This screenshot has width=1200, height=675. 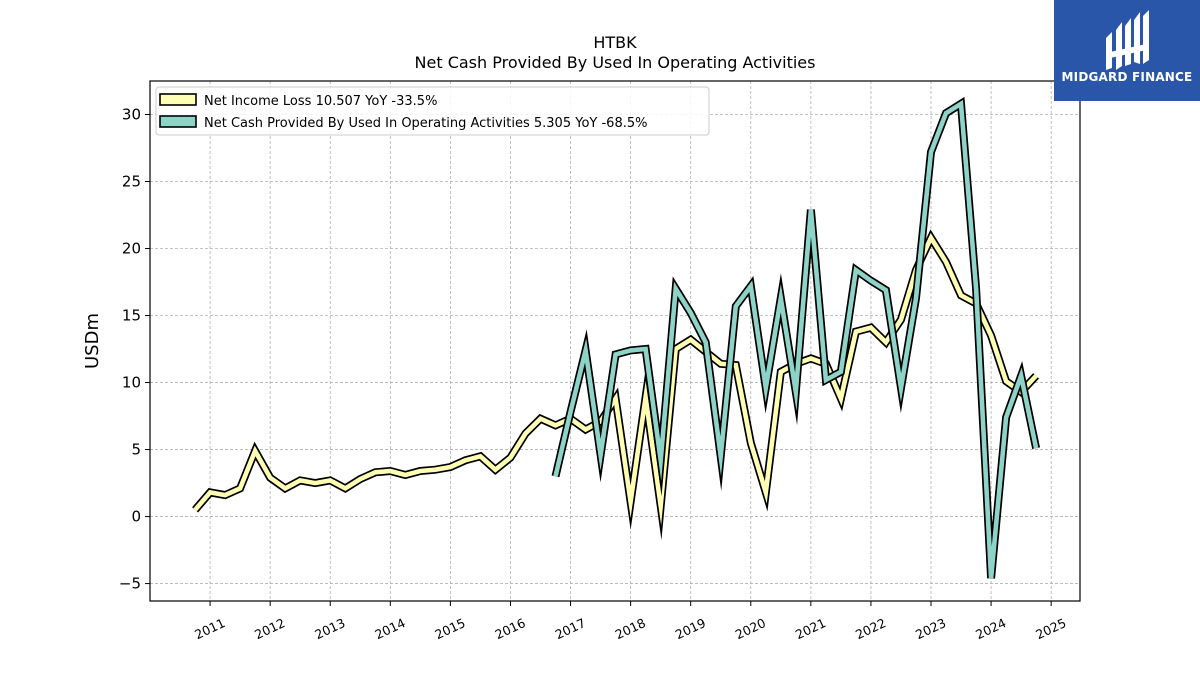 I want to click on logo: MIDGARD FINANCE, so click(x=1127, y=50).